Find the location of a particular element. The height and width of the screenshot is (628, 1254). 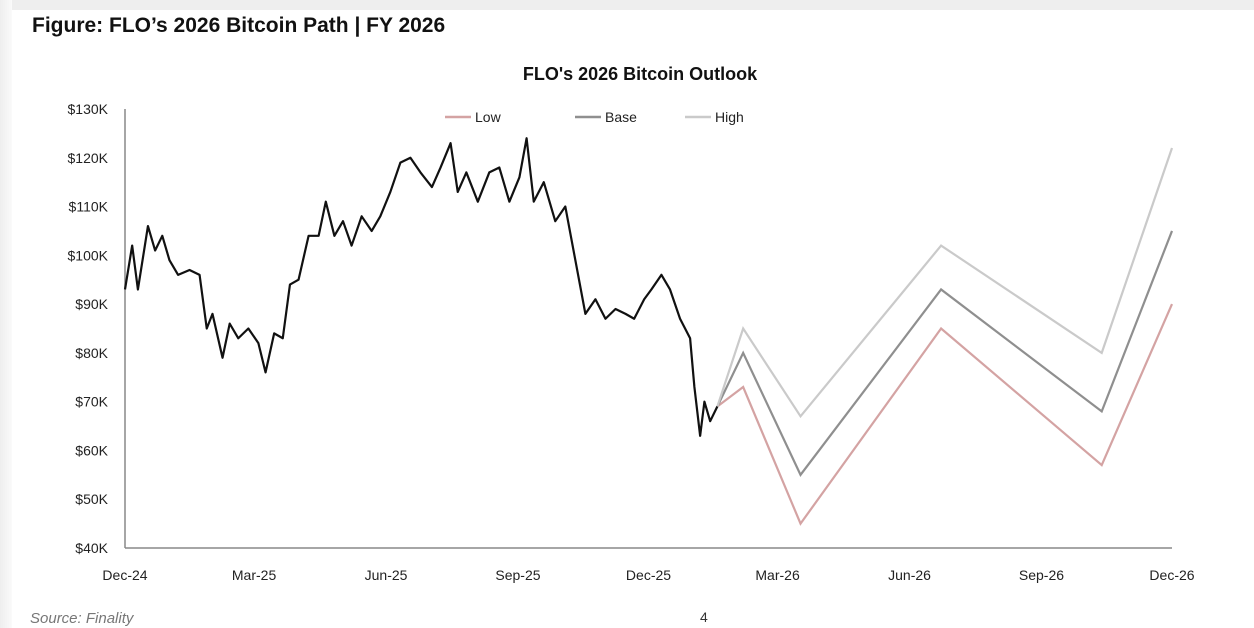

x-tick-label: Dec-25 is located at coordinates (648, 575).